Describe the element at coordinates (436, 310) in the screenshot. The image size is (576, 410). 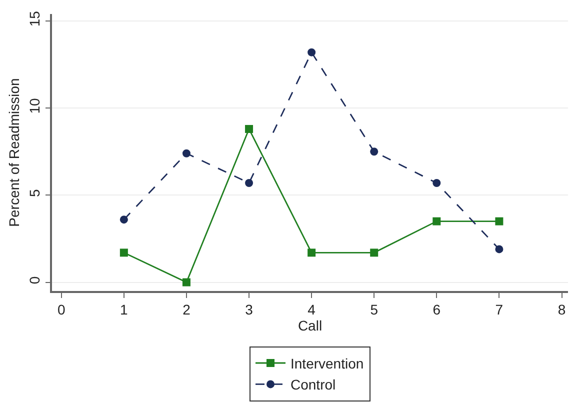
I see `x-tick-label: 6` at that location.